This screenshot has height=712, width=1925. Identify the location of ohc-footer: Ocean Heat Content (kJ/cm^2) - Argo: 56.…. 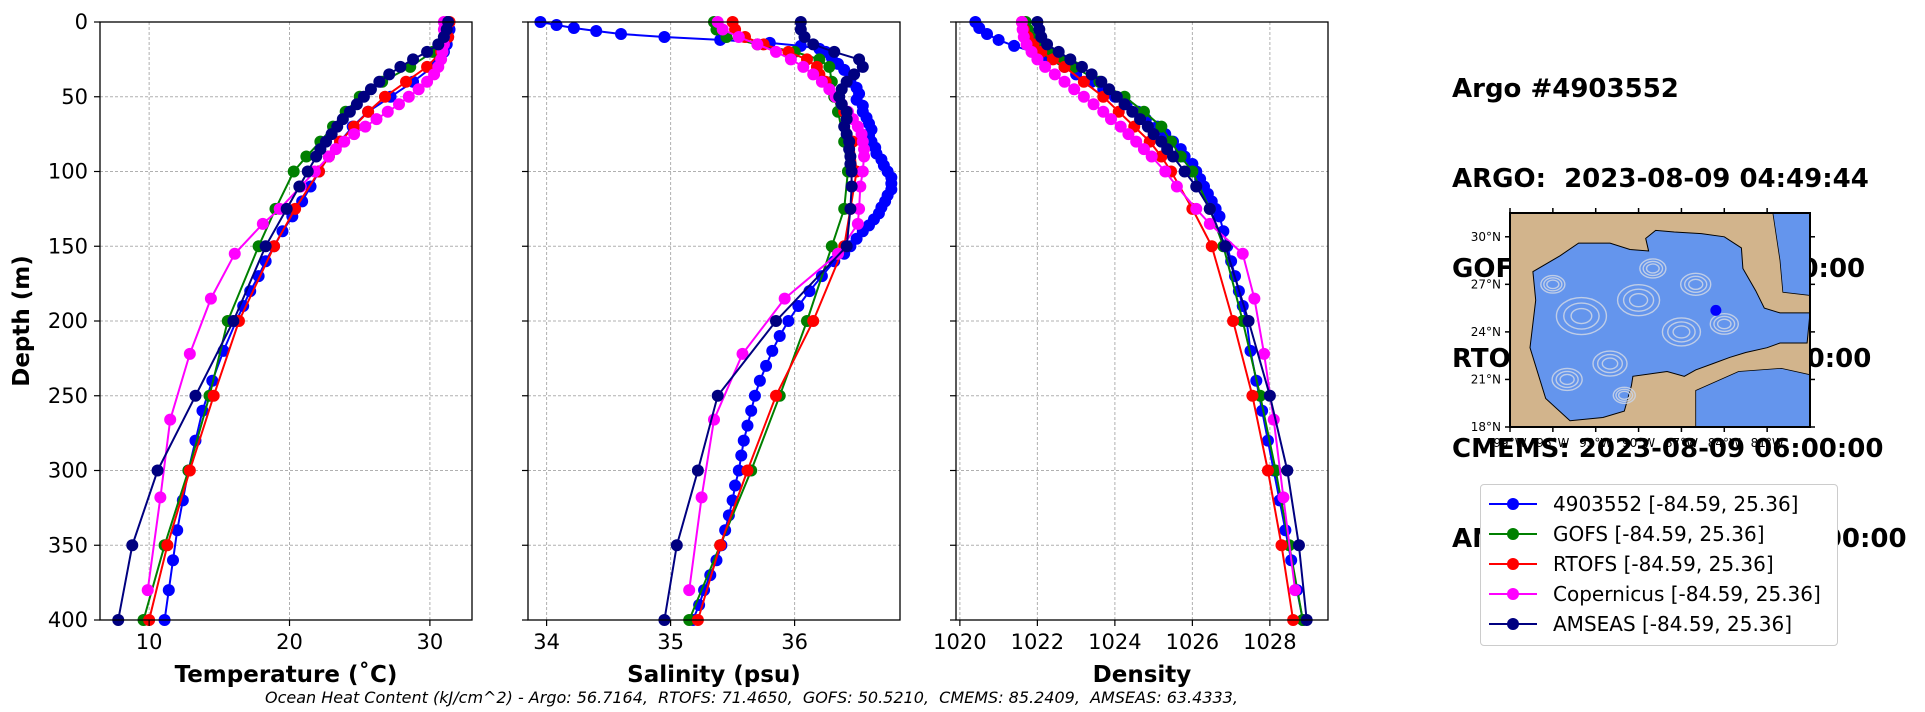
(751, 697).